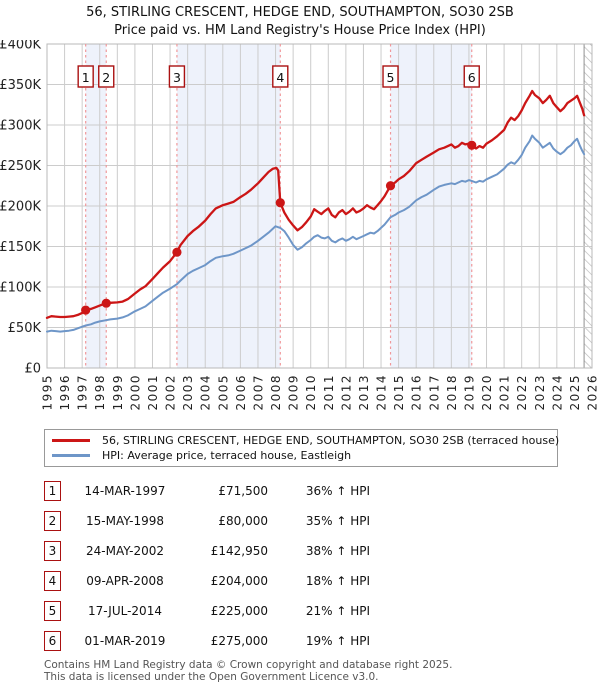 Image resolution: width=600 pixels, height=683 pixels. Describe the element at coordinates (364, 392) in the screenshot. I see `x-axis-year-label: 2013` at that location.